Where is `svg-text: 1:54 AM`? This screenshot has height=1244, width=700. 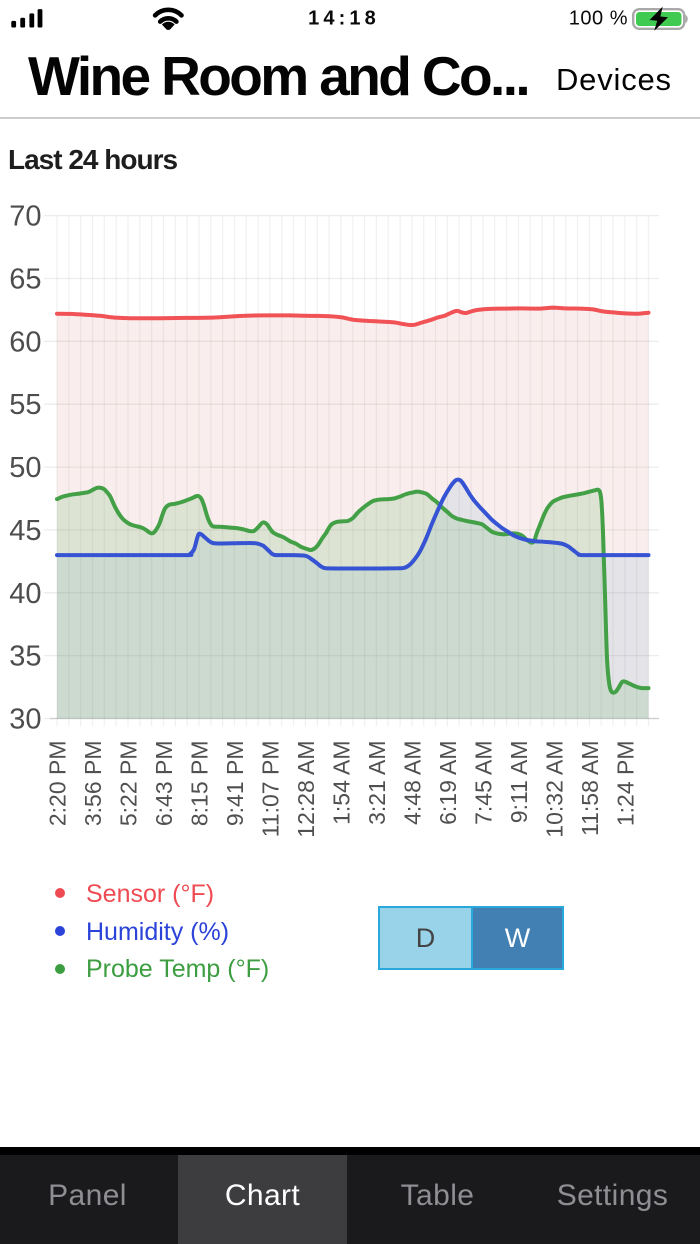
svg-text: 1:54 AM is located at coordinates (341, 783).